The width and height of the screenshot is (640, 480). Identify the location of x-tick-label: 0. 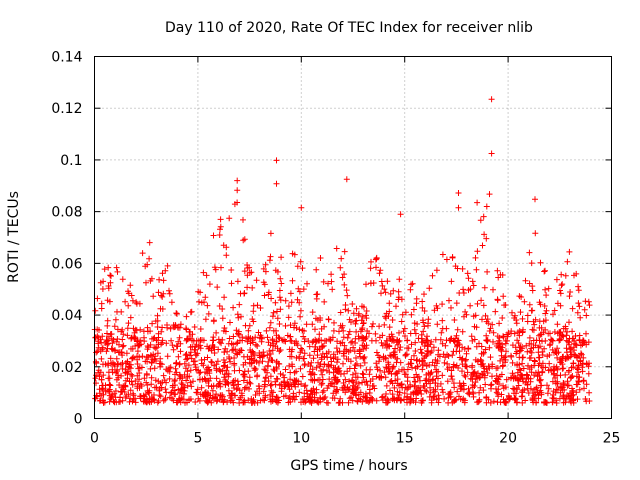
(94, 439).